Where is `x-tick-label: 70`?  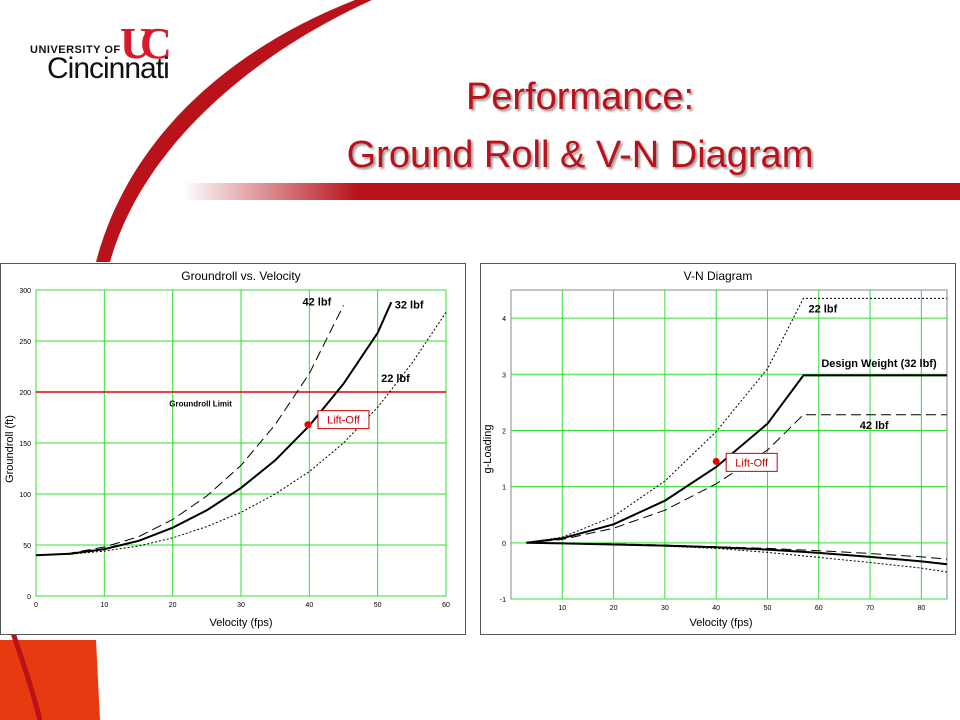 x-tick-label: 70 is located at coordinates (870, 608).